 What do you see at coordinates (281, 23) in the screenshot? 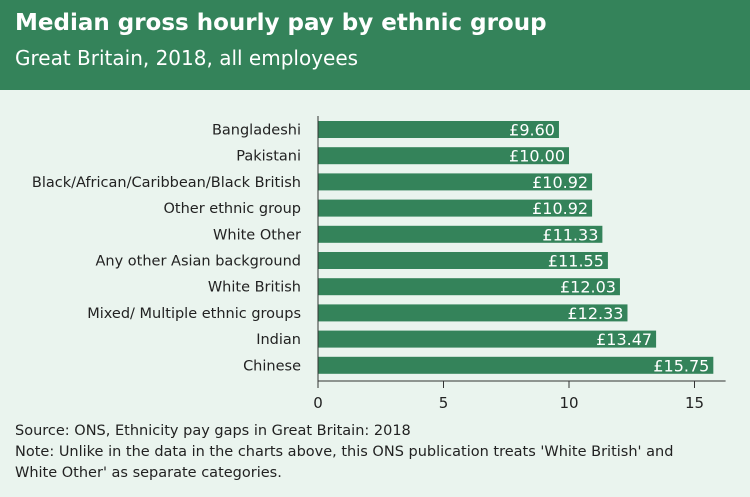
I see `chart-title: Median gross hourly pay by ethnic group` at bounding box center [281, 23].